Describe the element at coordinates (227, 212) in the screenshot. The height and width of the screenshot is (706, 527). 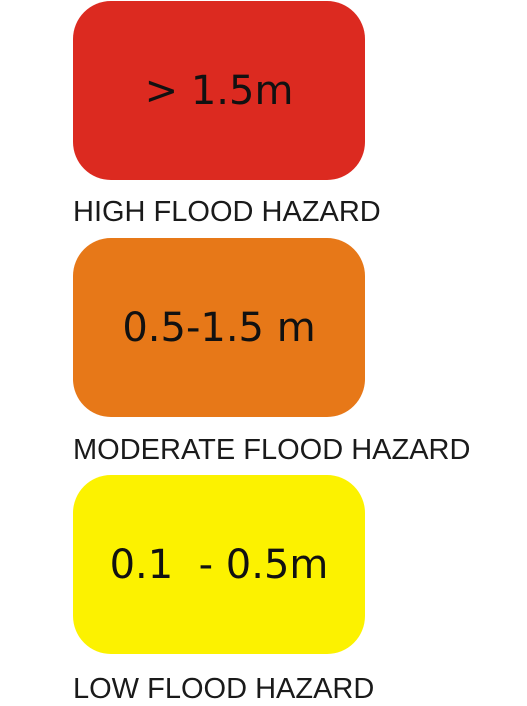
I see `high-hazard-label: HIGH FLOOD HAZARD` at that location.